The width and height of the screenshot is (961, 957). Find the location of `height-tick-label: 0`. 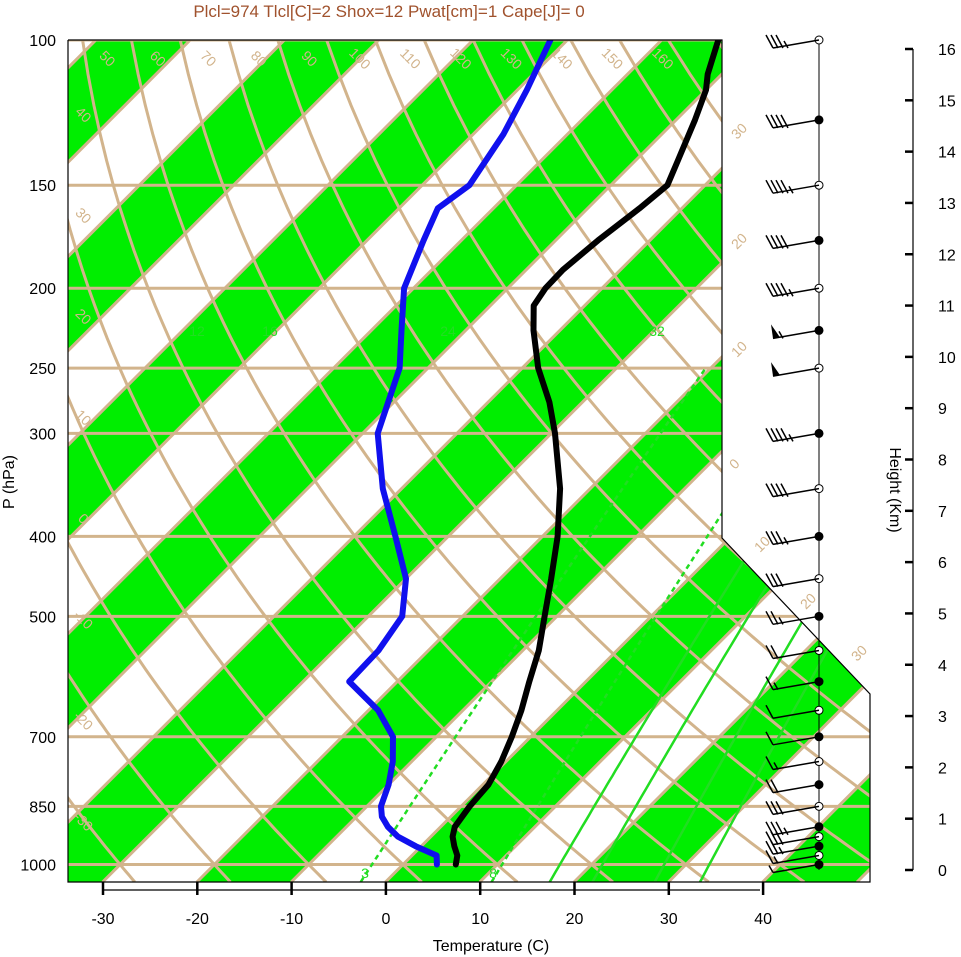

height-tick-label: 0 is located at coordinates (942, 871).